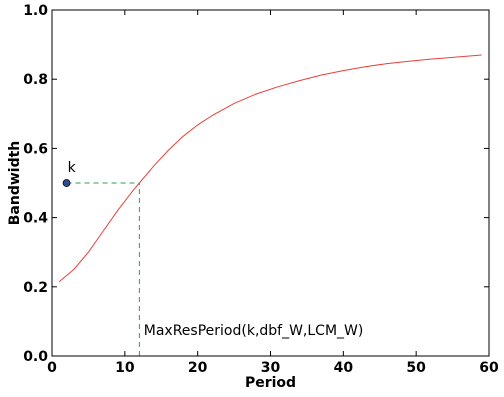  What do you see at coordinates (66, 183) in the screenshot?
I see `point-k-marker` at bounding box center [66, 183].